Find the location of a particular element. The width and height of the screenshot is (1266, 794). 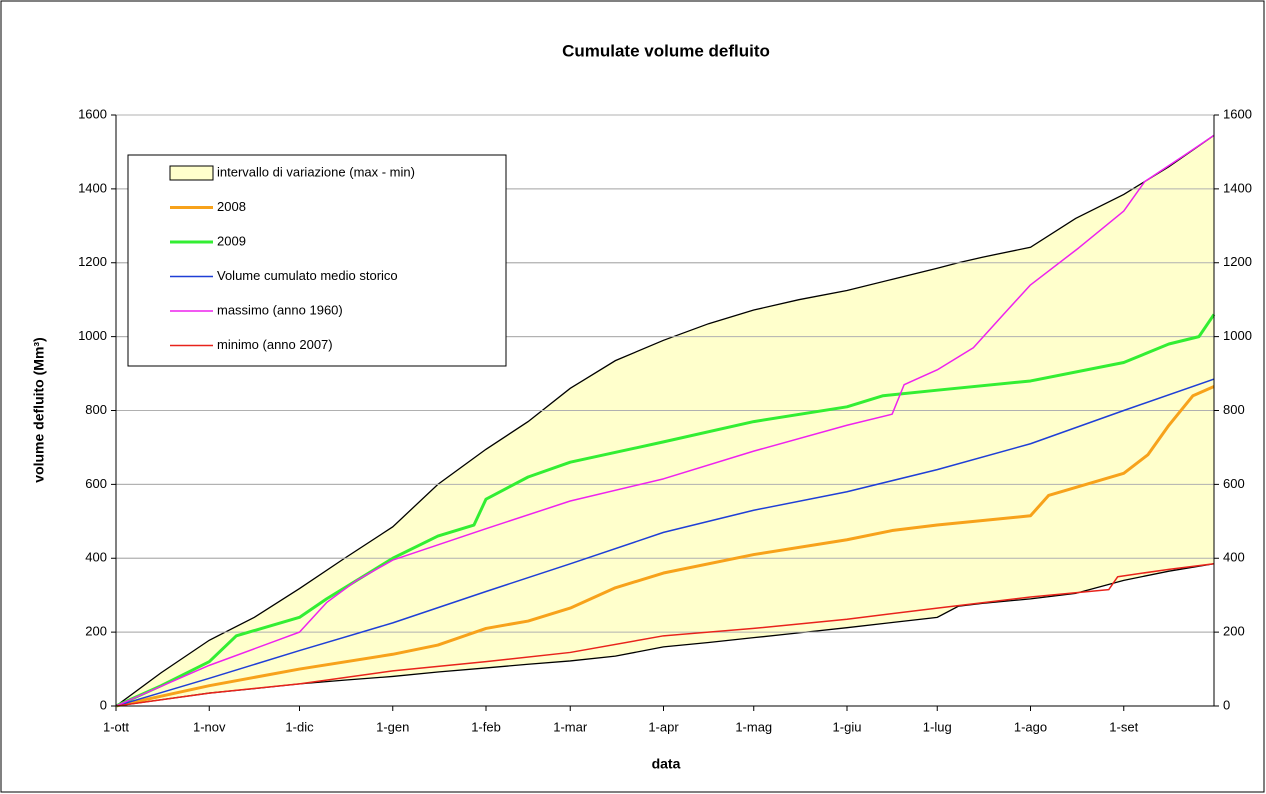

y-tick-label: 600 is located at coordinates (96, 483).